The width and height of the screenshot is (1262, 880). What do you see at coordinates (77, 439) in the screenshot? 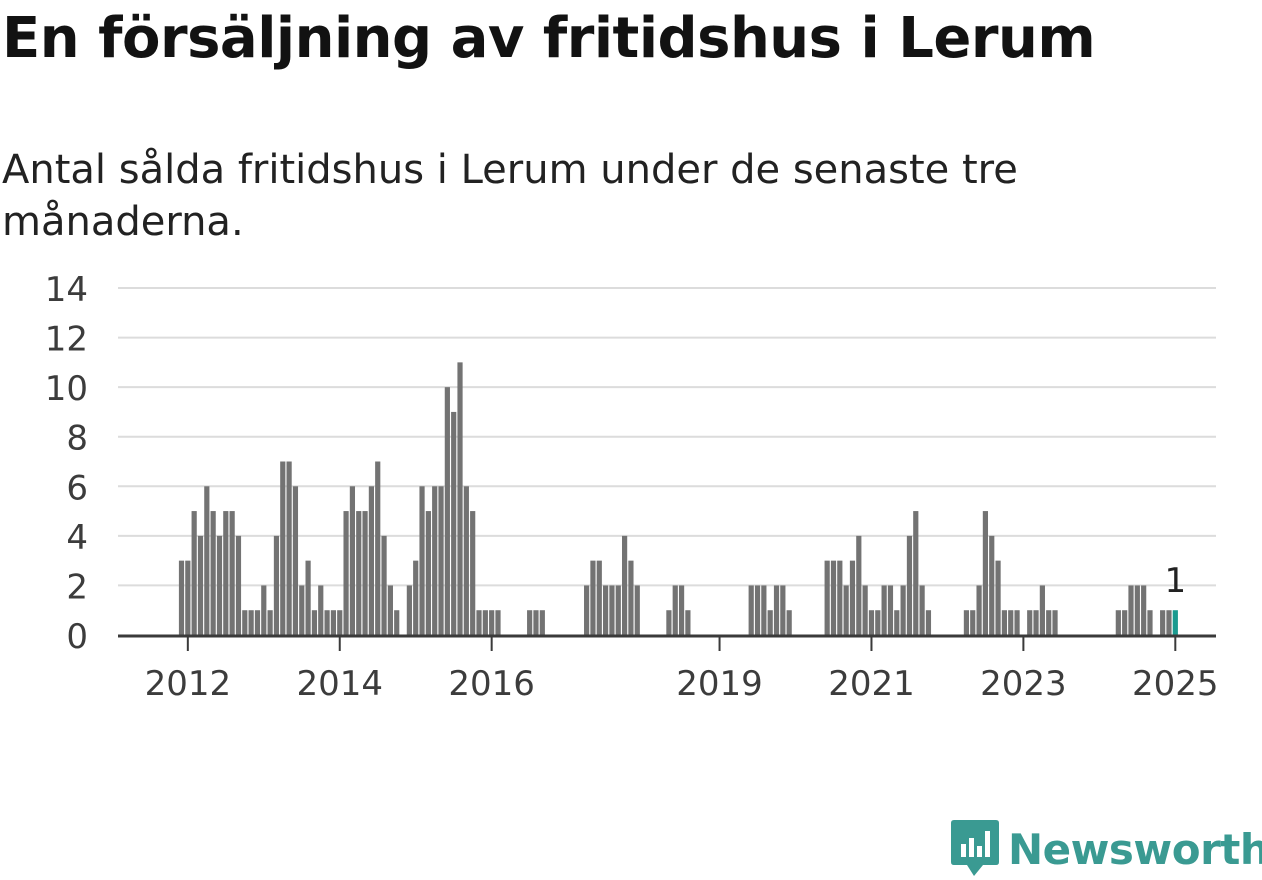
I see `y-tick-label: 8` at bounding box center [77, 439].